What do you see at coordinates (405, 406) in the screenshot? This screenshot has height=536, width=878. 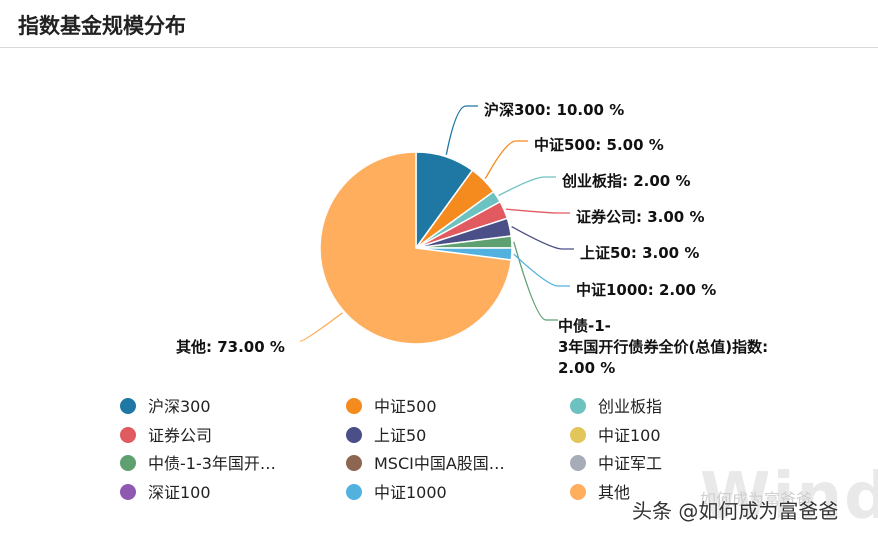 I see `legend-label-中证500: 中证500` at bounding box center [405, 406].